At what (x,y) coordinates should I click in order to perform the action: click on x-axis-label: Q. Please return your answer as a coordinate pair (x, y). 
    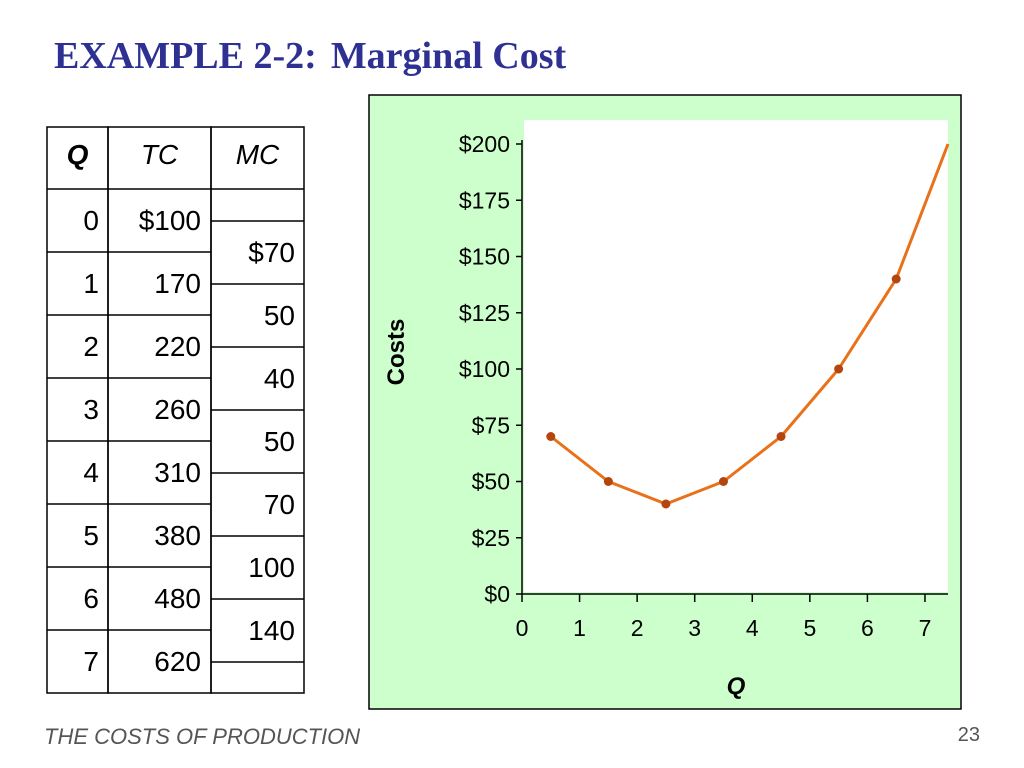
    Looking at the image, I should click on (736, 686).